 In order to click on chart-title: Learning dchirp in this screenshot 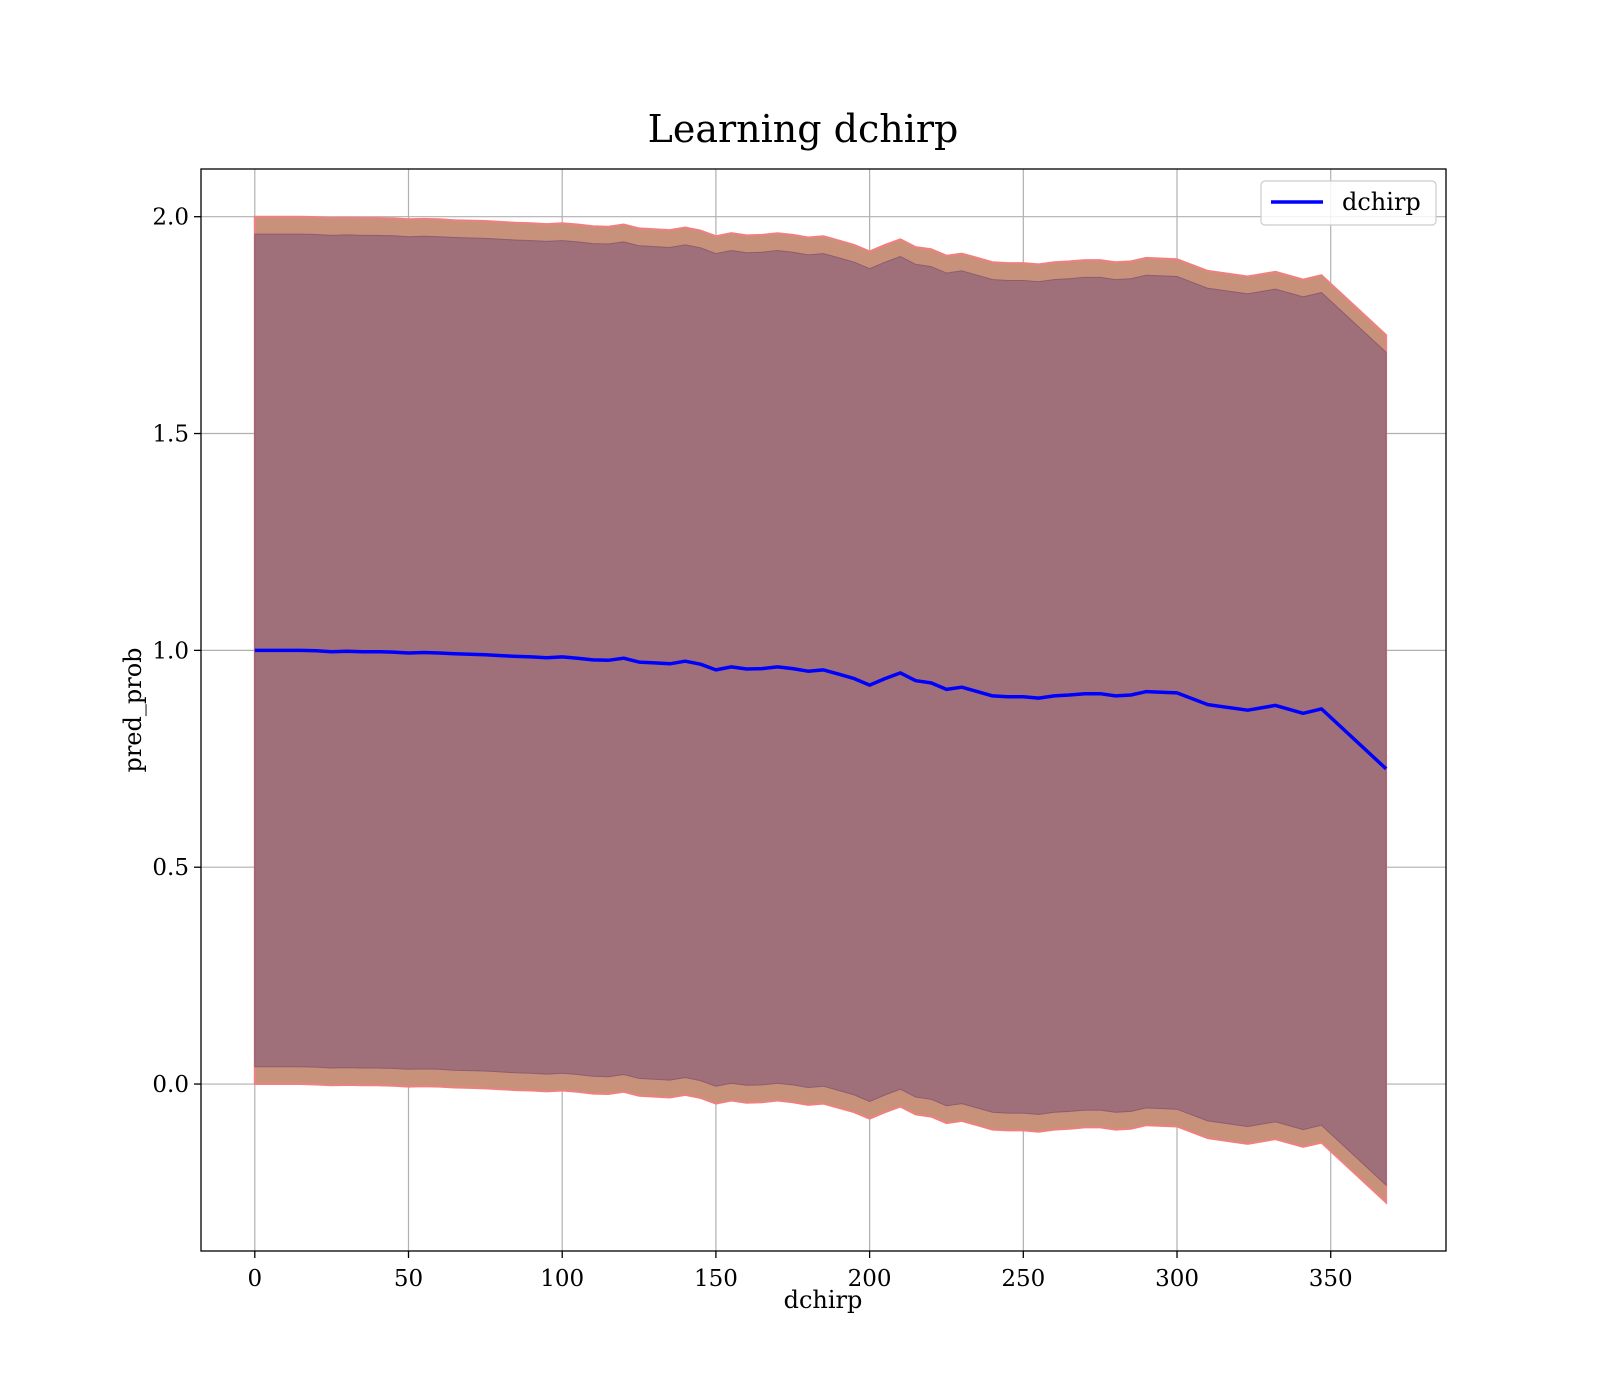, I will do `click(803, 129)`.